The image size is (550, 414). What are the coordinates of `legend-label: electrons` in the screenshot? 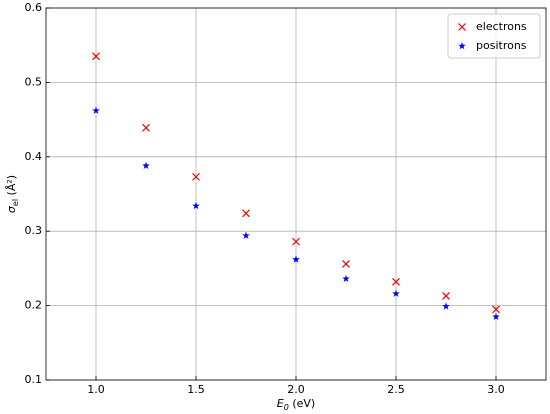 It's located at (501, 26).